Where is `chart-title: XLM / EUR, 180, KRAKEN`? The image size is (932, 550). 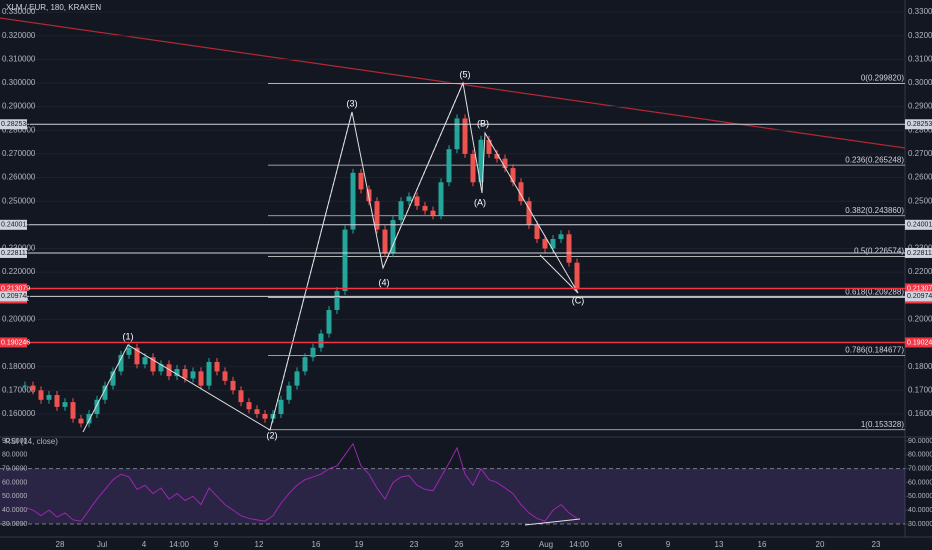 chart-title: XLM / EUR, 180, KRAKEN is located at coordinates (53, 7).